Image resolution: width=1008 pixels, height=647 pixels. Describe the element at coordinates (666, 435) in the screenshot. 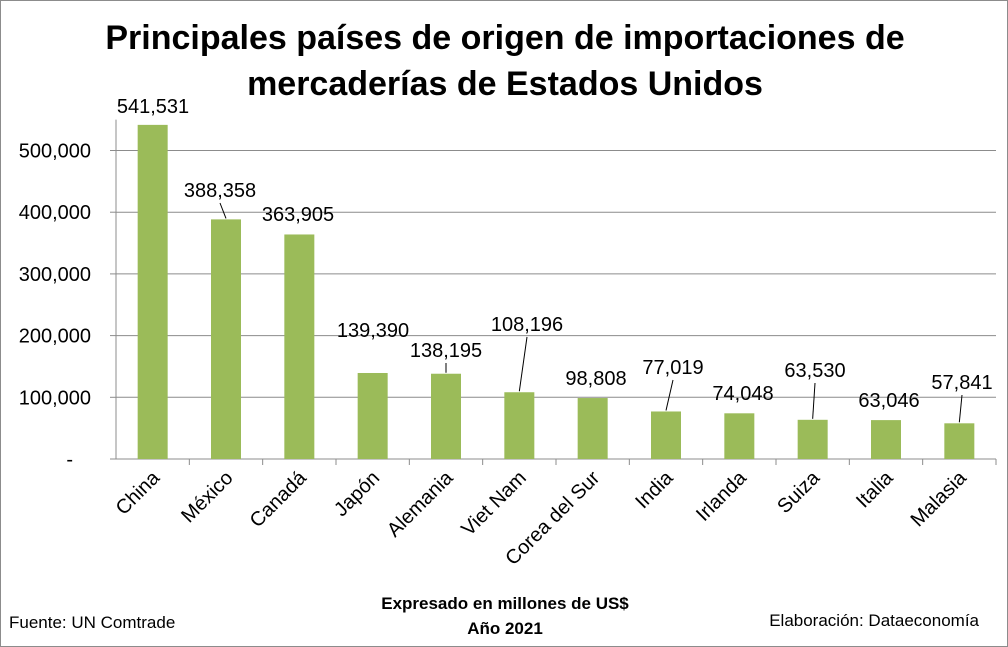

I see `bar-india` at that location.